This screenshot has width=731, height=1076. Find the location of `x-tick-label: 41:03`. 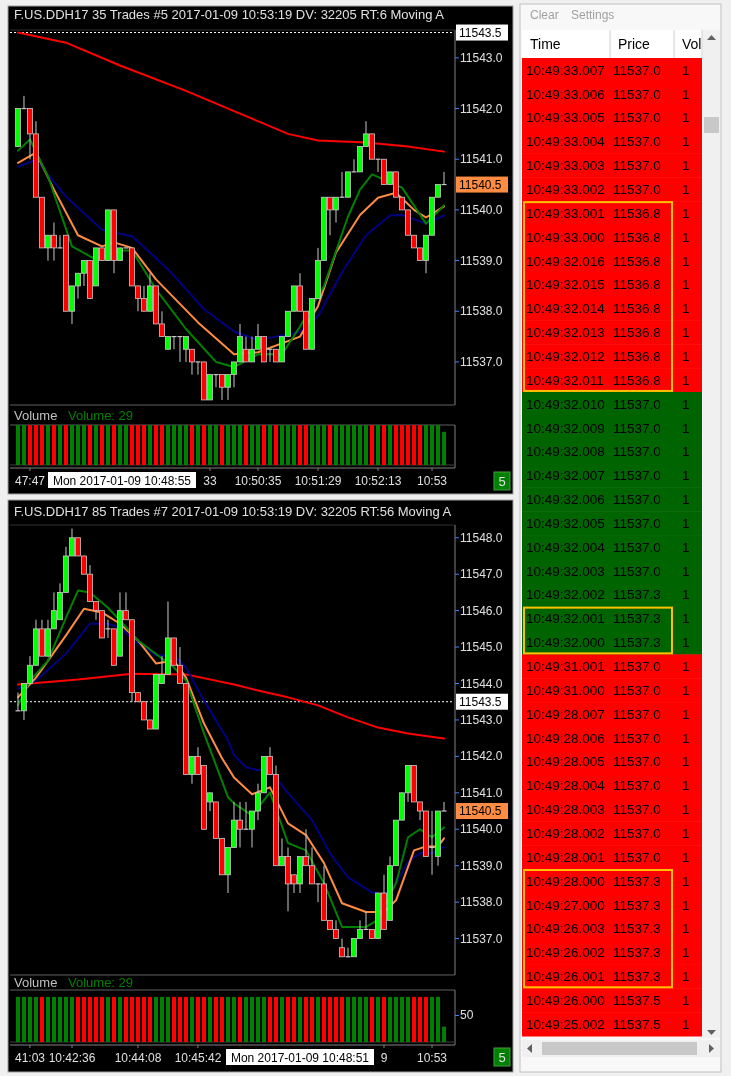

x-tick-label: 41:03 is located at coordinates (30, 1058).